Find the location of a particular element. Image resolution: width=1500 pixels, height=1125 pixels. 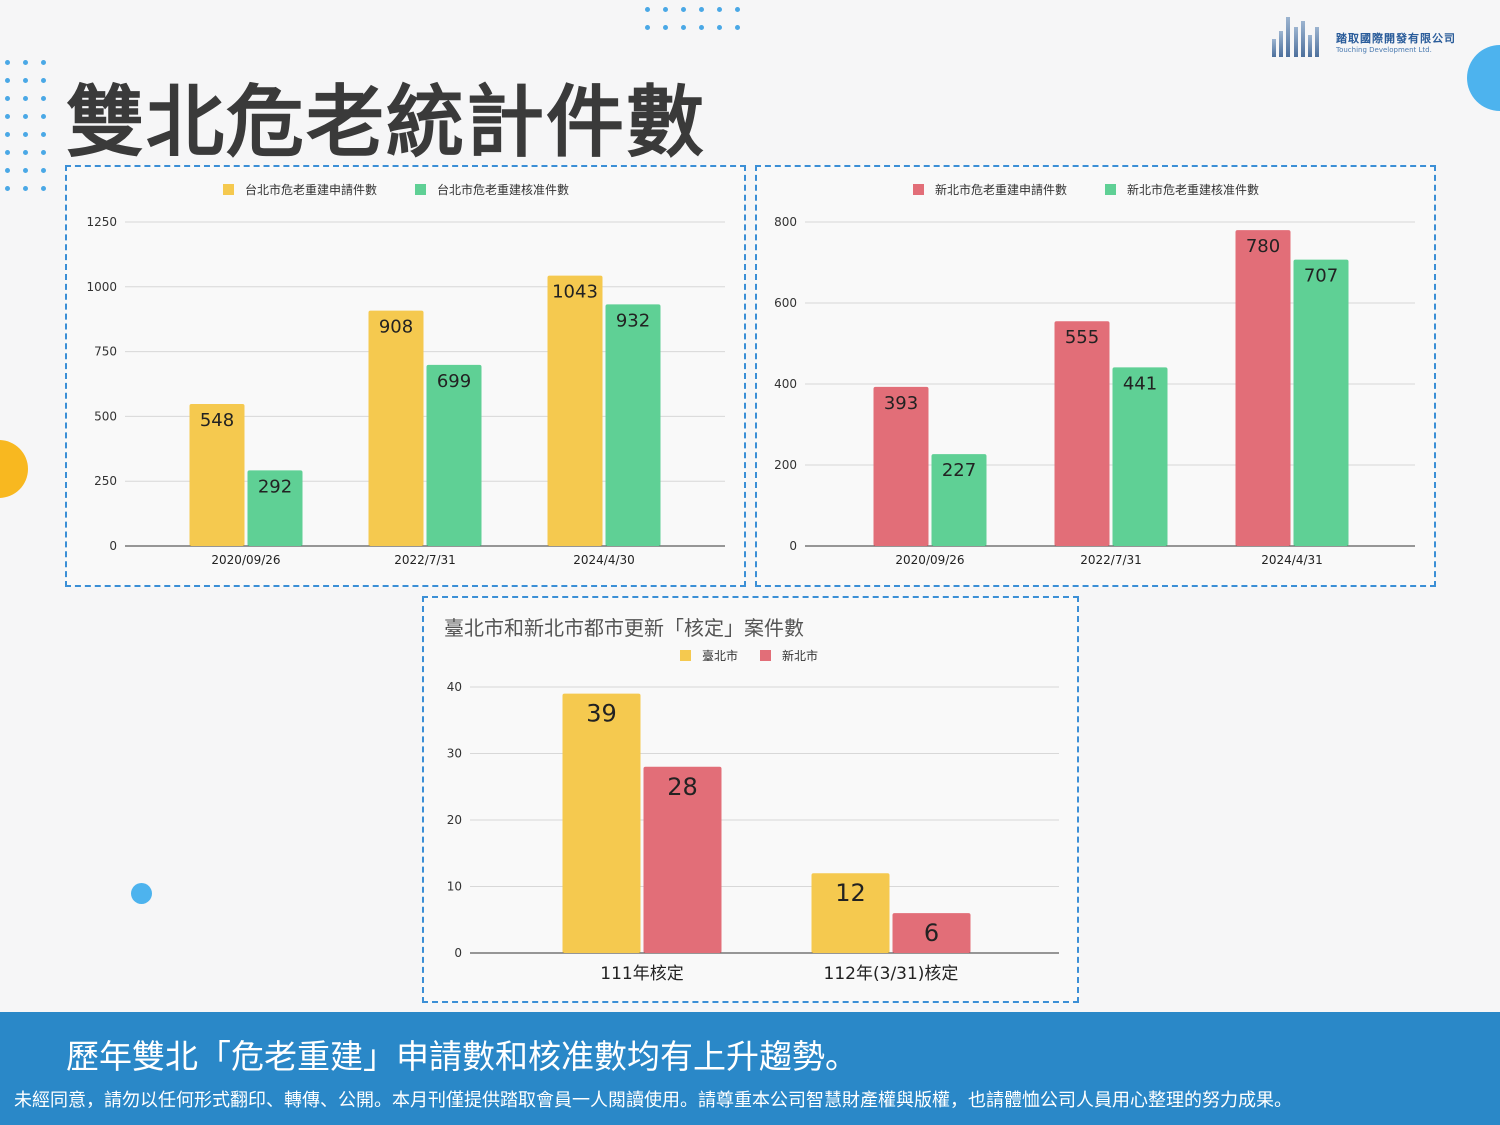

data-label: 227 is located at coordinates (959, 470).